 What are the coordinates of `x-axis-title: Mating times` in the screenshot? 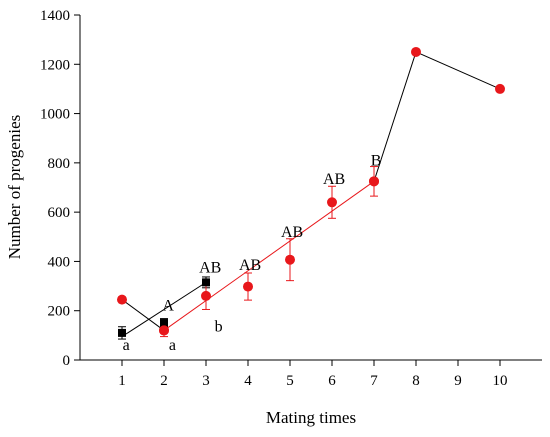 It's located at (311, 417).